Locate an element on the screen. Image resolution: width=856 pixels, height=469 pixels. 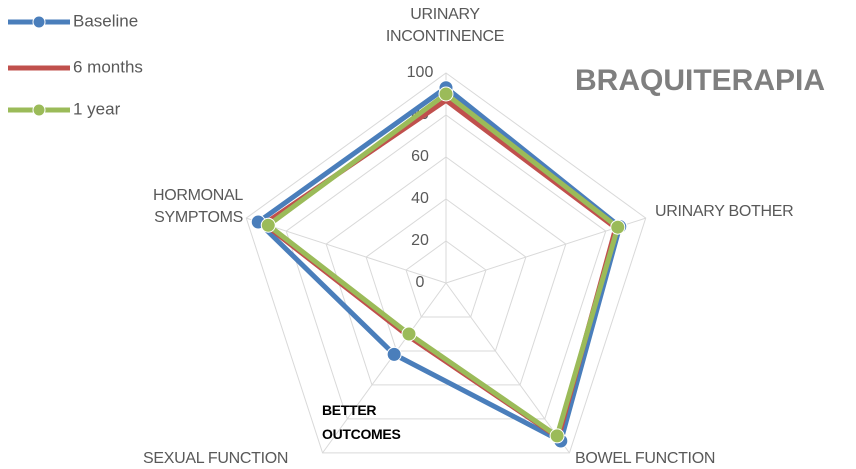
axis-label: BOWEL FUNCTION is located at coordinates (645, 458).